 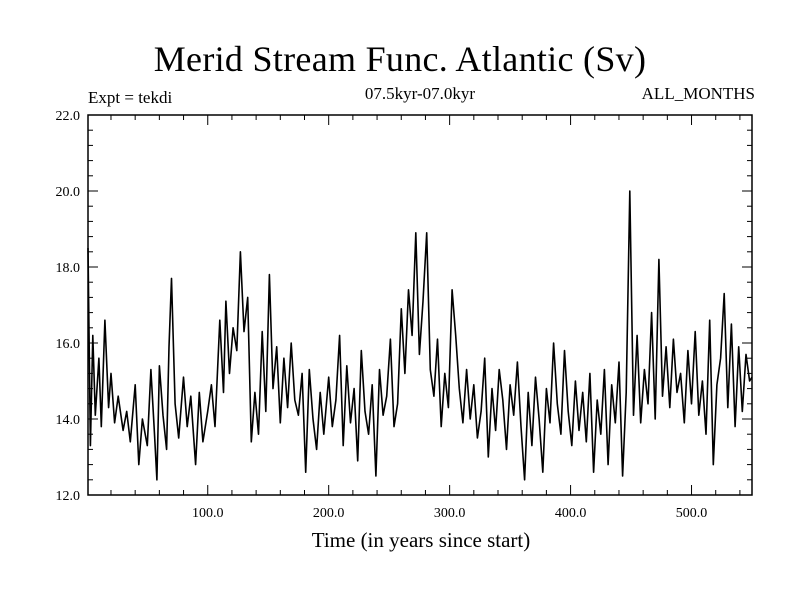 I want to click on chart-title: Merid Stream Func. Atlantic (Sv), so click(x=400, y=59).